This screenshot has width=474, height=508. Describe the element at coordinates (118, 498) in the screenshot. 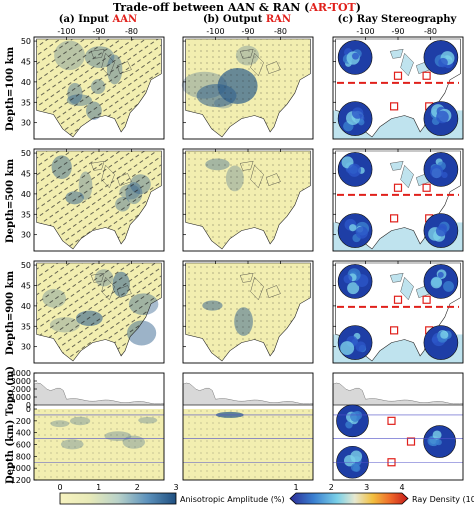

I see `aniso-colorbar-bar` at that location.